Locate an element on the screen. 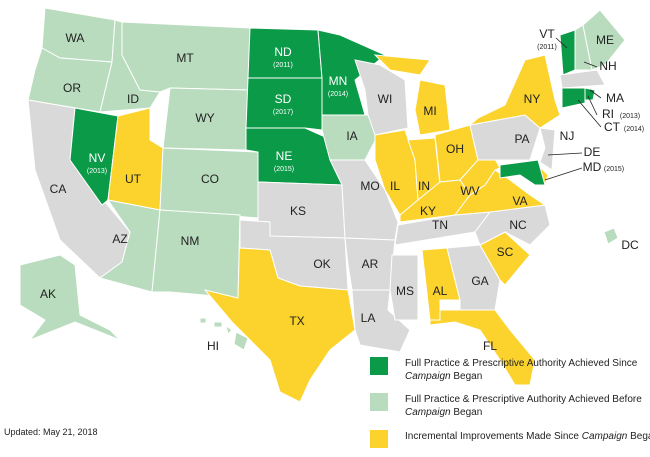 The image size is (650, 457). state-label: OR is located at coordinates (72, 88).